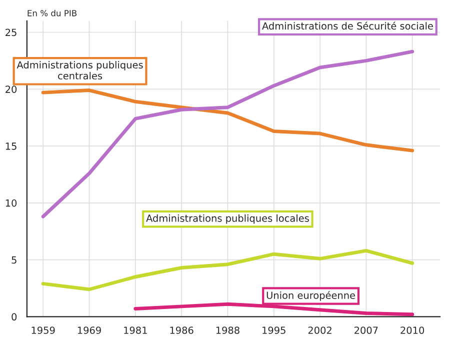 The height and width of the screenshot is (348, 449). What do you see at coordinates (135, 330) in the screenshot?
I see `x-tick-label: 1981` at bounding box center [135, 330].